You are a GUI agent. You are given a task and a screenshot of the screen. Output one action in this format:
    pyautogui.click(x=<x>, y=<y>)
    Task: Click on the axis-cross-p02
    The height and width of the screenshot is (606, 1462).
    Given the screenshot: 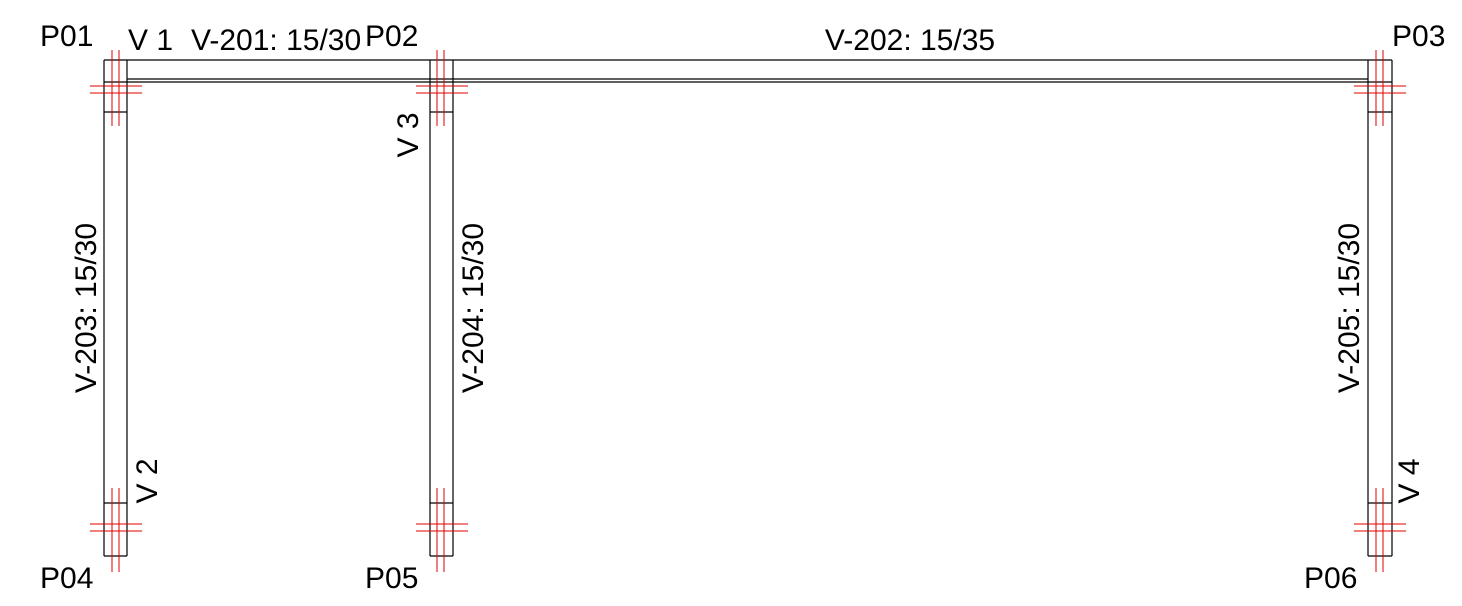 What is the action you would take?
    pyautogui.click(x=442, y=88)
    